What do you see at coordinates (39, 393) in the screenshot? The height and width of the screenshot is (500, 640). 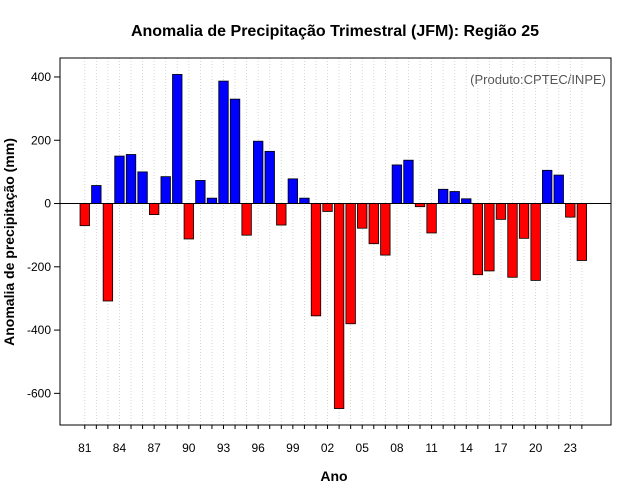 I see `y-tick-label: -600` at bounding box center [39, 393].